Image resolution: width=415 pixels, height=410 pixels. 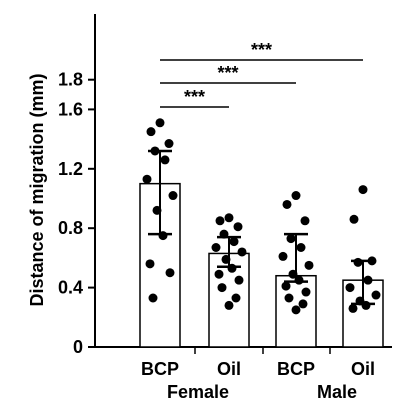 I want to click on y-tick-label: 1.8, so click(x=70, y=80).